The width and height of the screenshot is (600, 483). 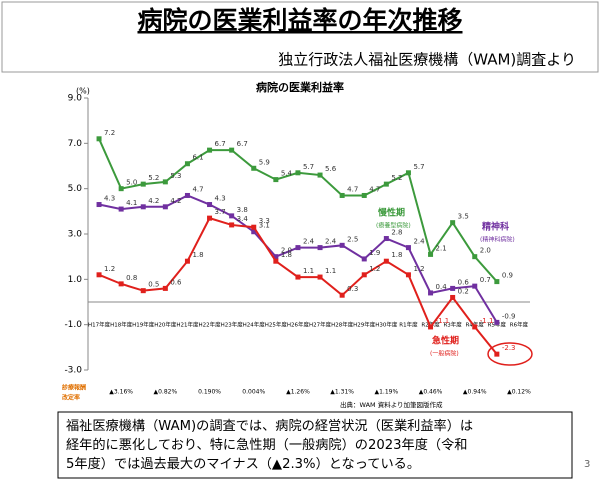 I want to click on y-tick-label: 7.0, so click(x=75, y=144).